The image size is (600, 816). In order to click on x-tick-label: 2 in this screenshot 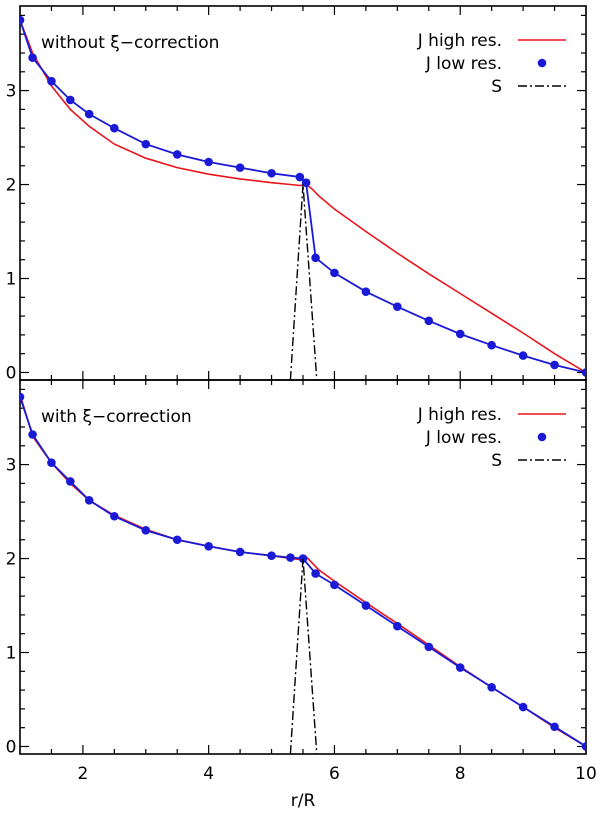, I will do `click(82, 774)`.